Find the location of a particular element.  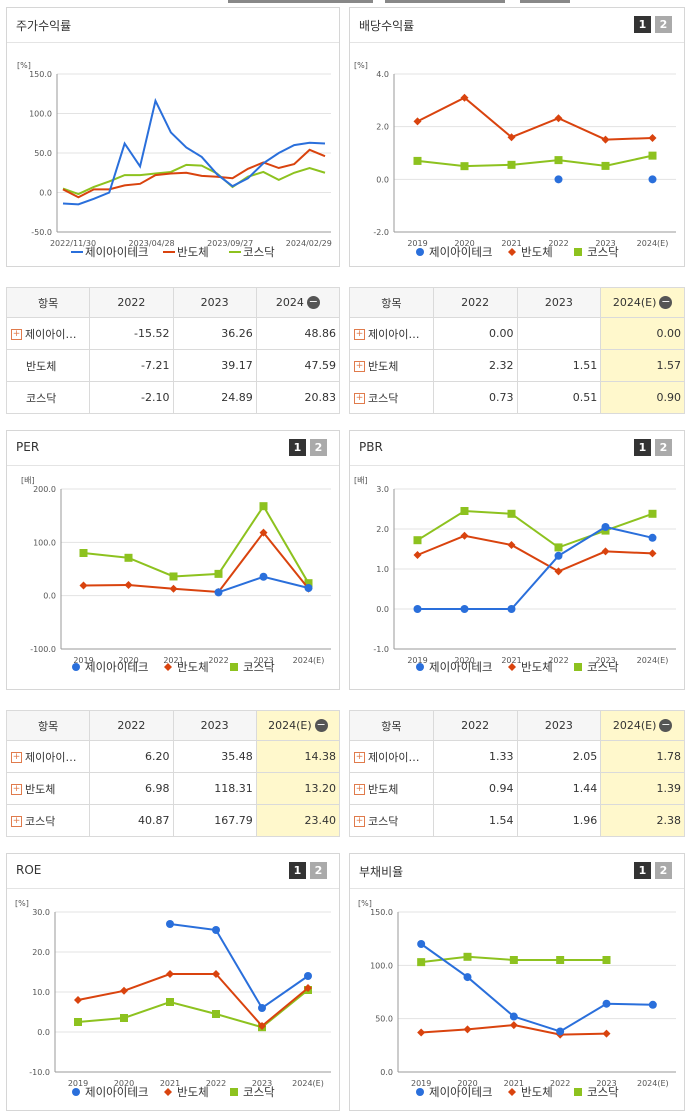

y-tick-label: 50.0 is located at coordinates (384, 1019).